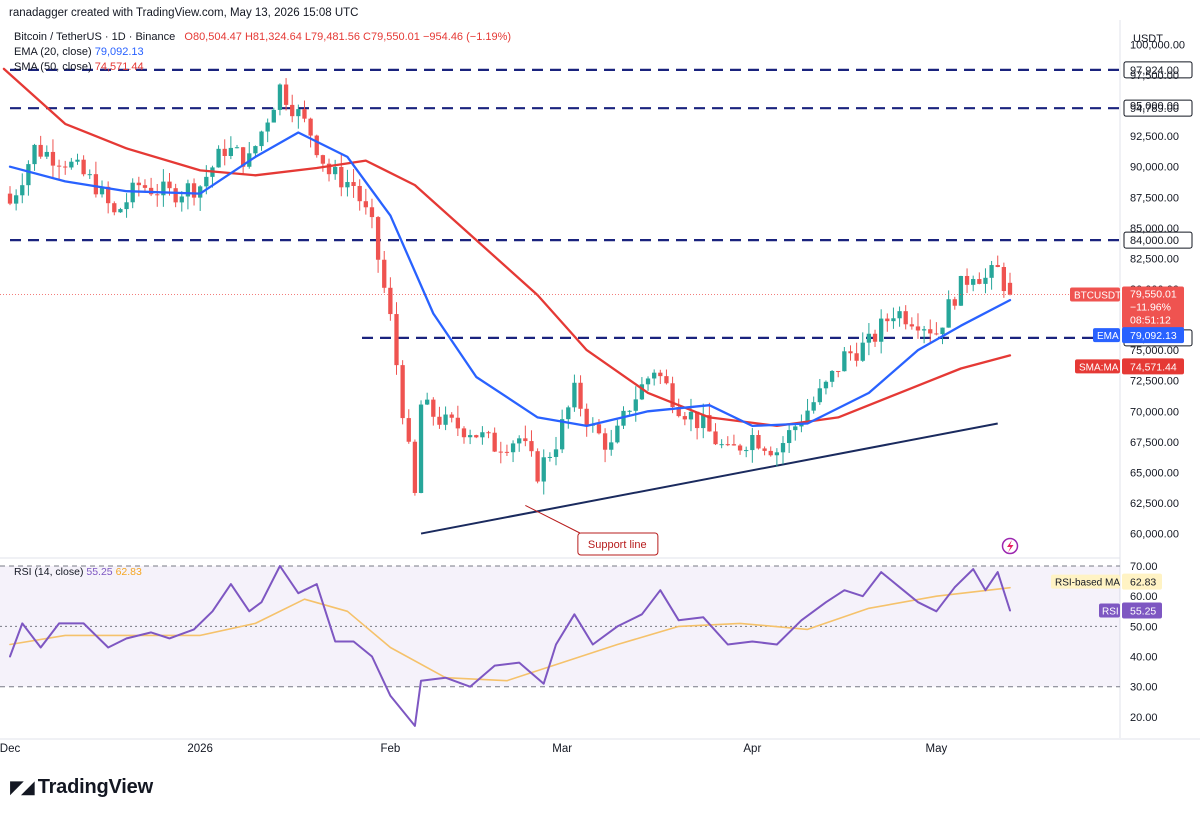  Describe the element at coordinates (78, 572) in the screenshot. I see `rsi-legend: RSI (14, close) 55.25 62.83` at that location.